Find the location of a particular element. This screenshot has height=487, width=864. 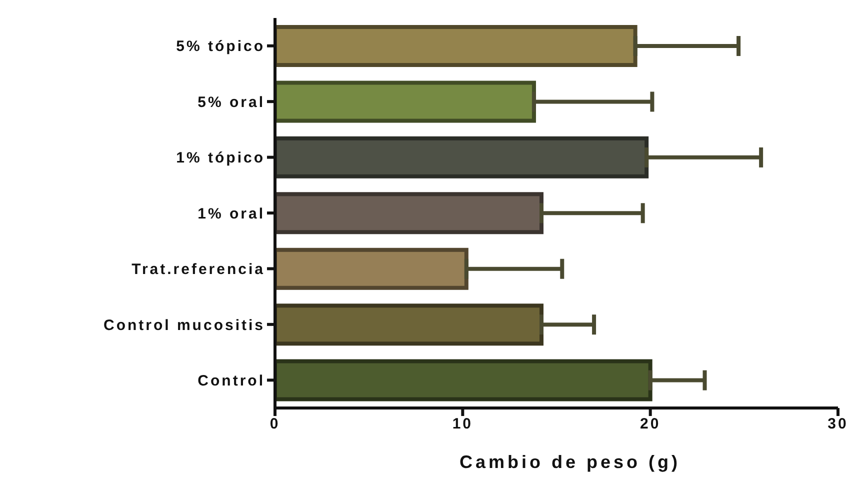

y-tick-label: 5% oral is located at coordinates (231, 102).